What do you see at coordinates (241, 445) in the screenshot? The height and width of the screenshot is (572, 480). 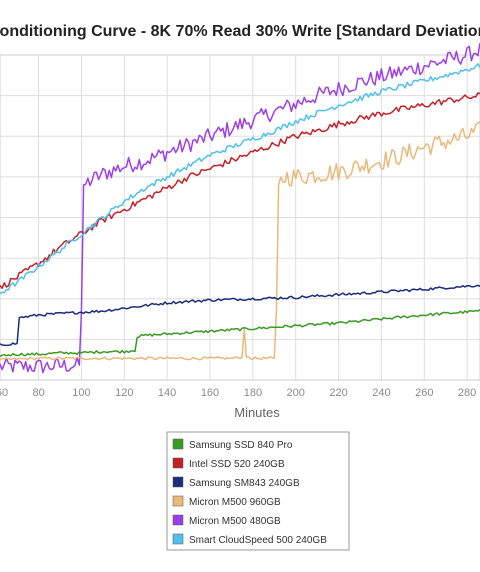 I see `legend-label: Samsung SSD 840 Pro` at bounding box center [241, 445].